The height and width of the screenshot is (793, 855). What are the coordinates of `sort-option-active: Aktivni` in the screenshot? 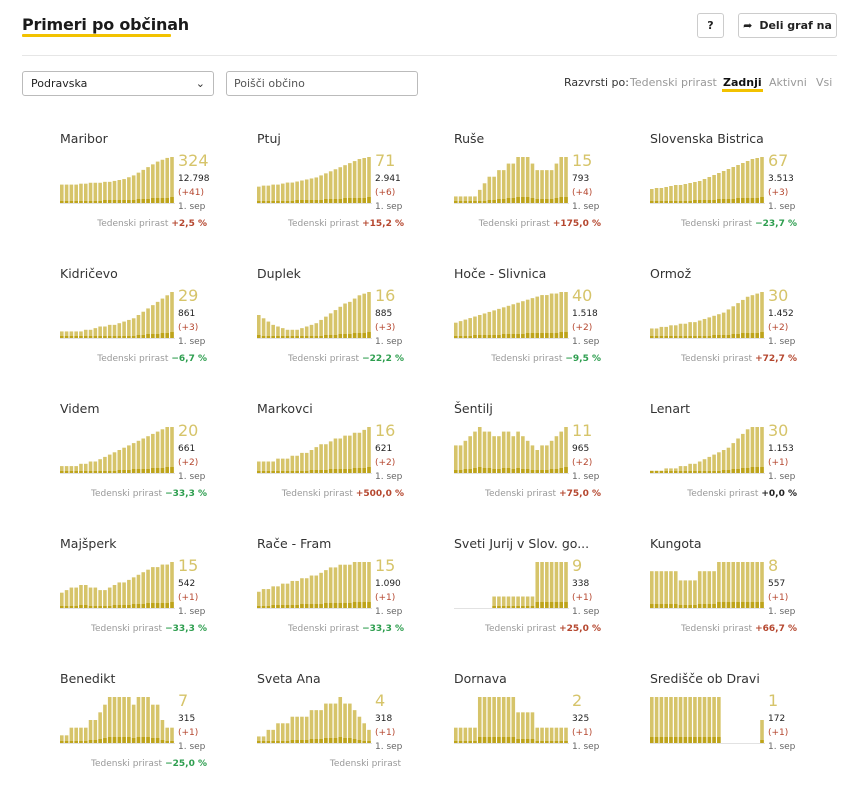 It's located at (788, 82).